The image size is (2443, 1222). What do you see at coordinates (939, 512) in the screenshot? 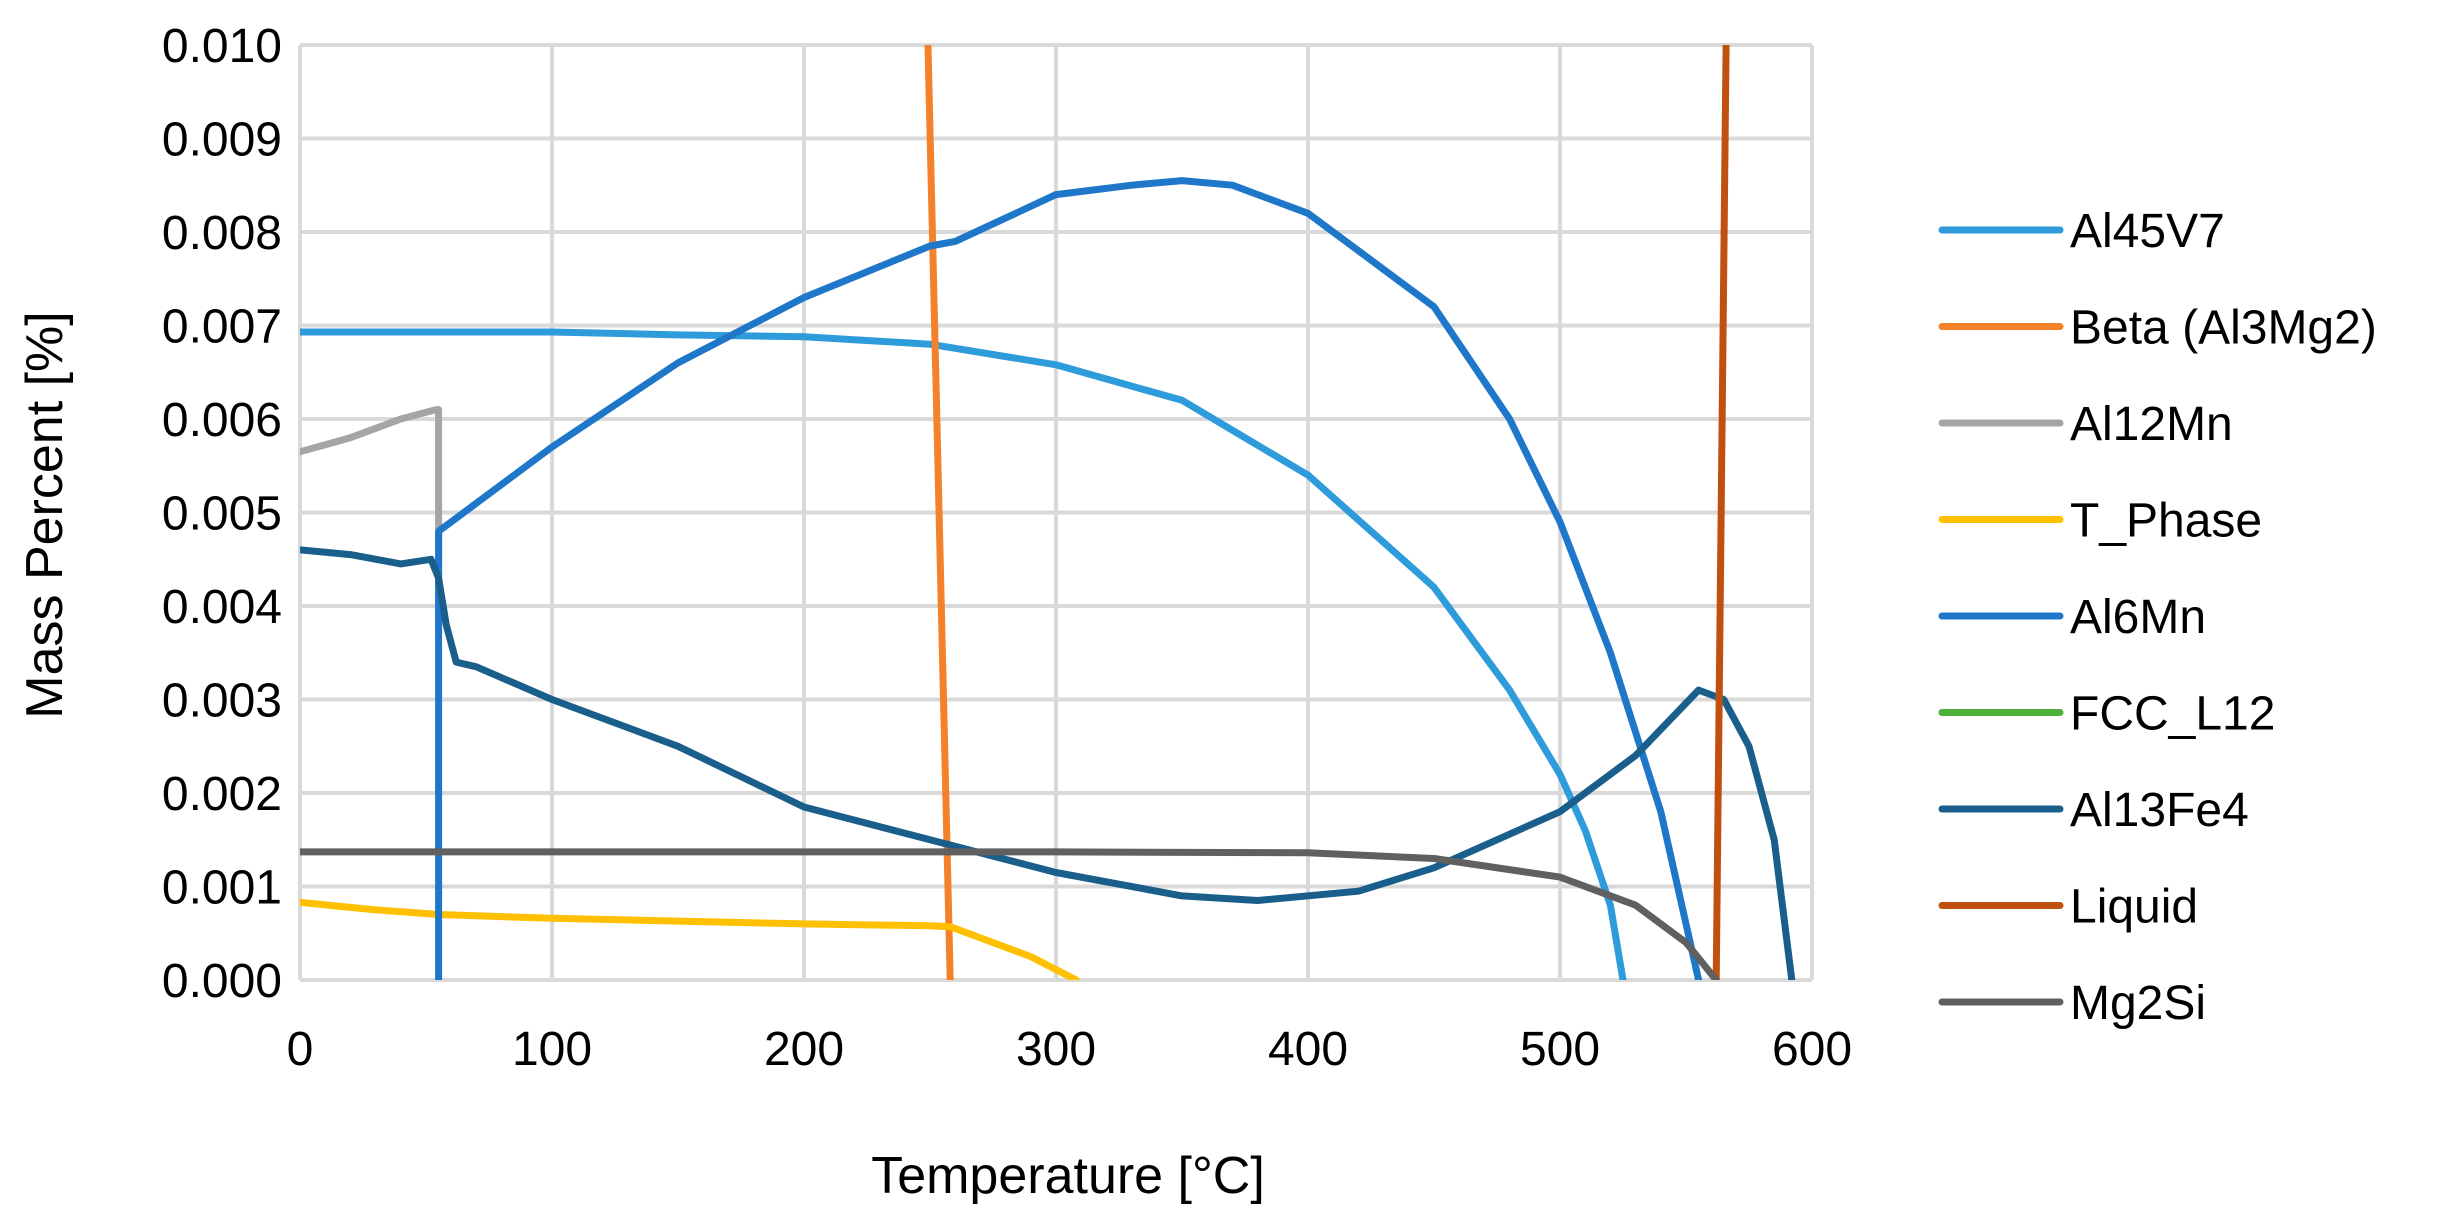
I see `series-line-beta-al3mg2` at bounding box center [939, 512].